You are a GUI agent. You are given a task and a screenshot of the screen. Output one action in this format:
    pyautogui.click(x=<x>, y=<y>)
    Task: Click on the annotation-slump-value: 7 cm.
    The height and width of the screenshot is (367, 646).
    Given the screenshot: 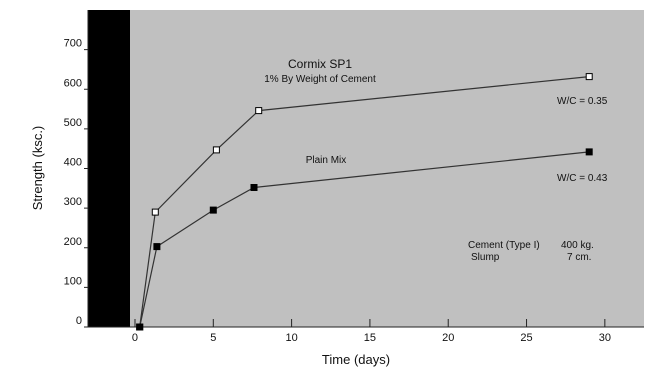 What is the action you would take?
    pyautogui.click(x=579, y=257)
    